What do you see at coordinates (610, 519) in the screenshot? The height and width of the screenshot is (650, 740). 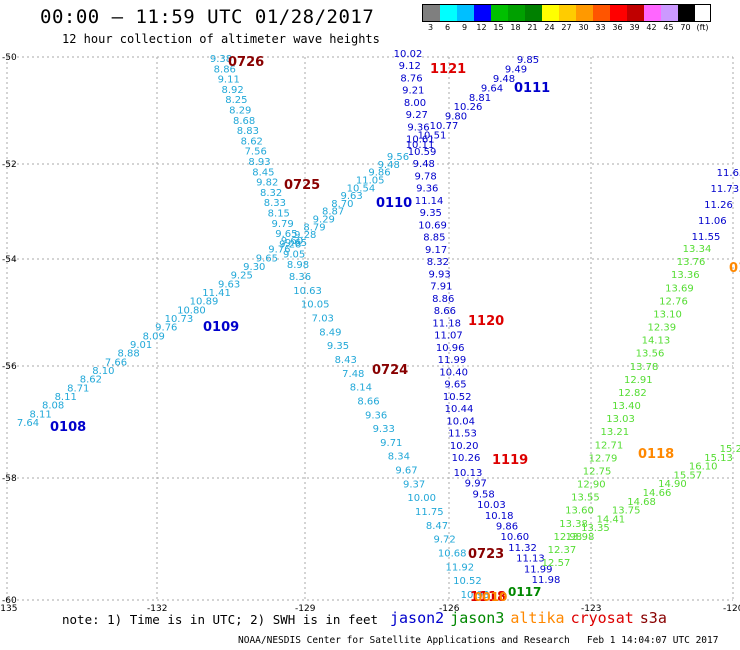 I see `wave-height-value: 14.41` at bounding box center [610, 519].